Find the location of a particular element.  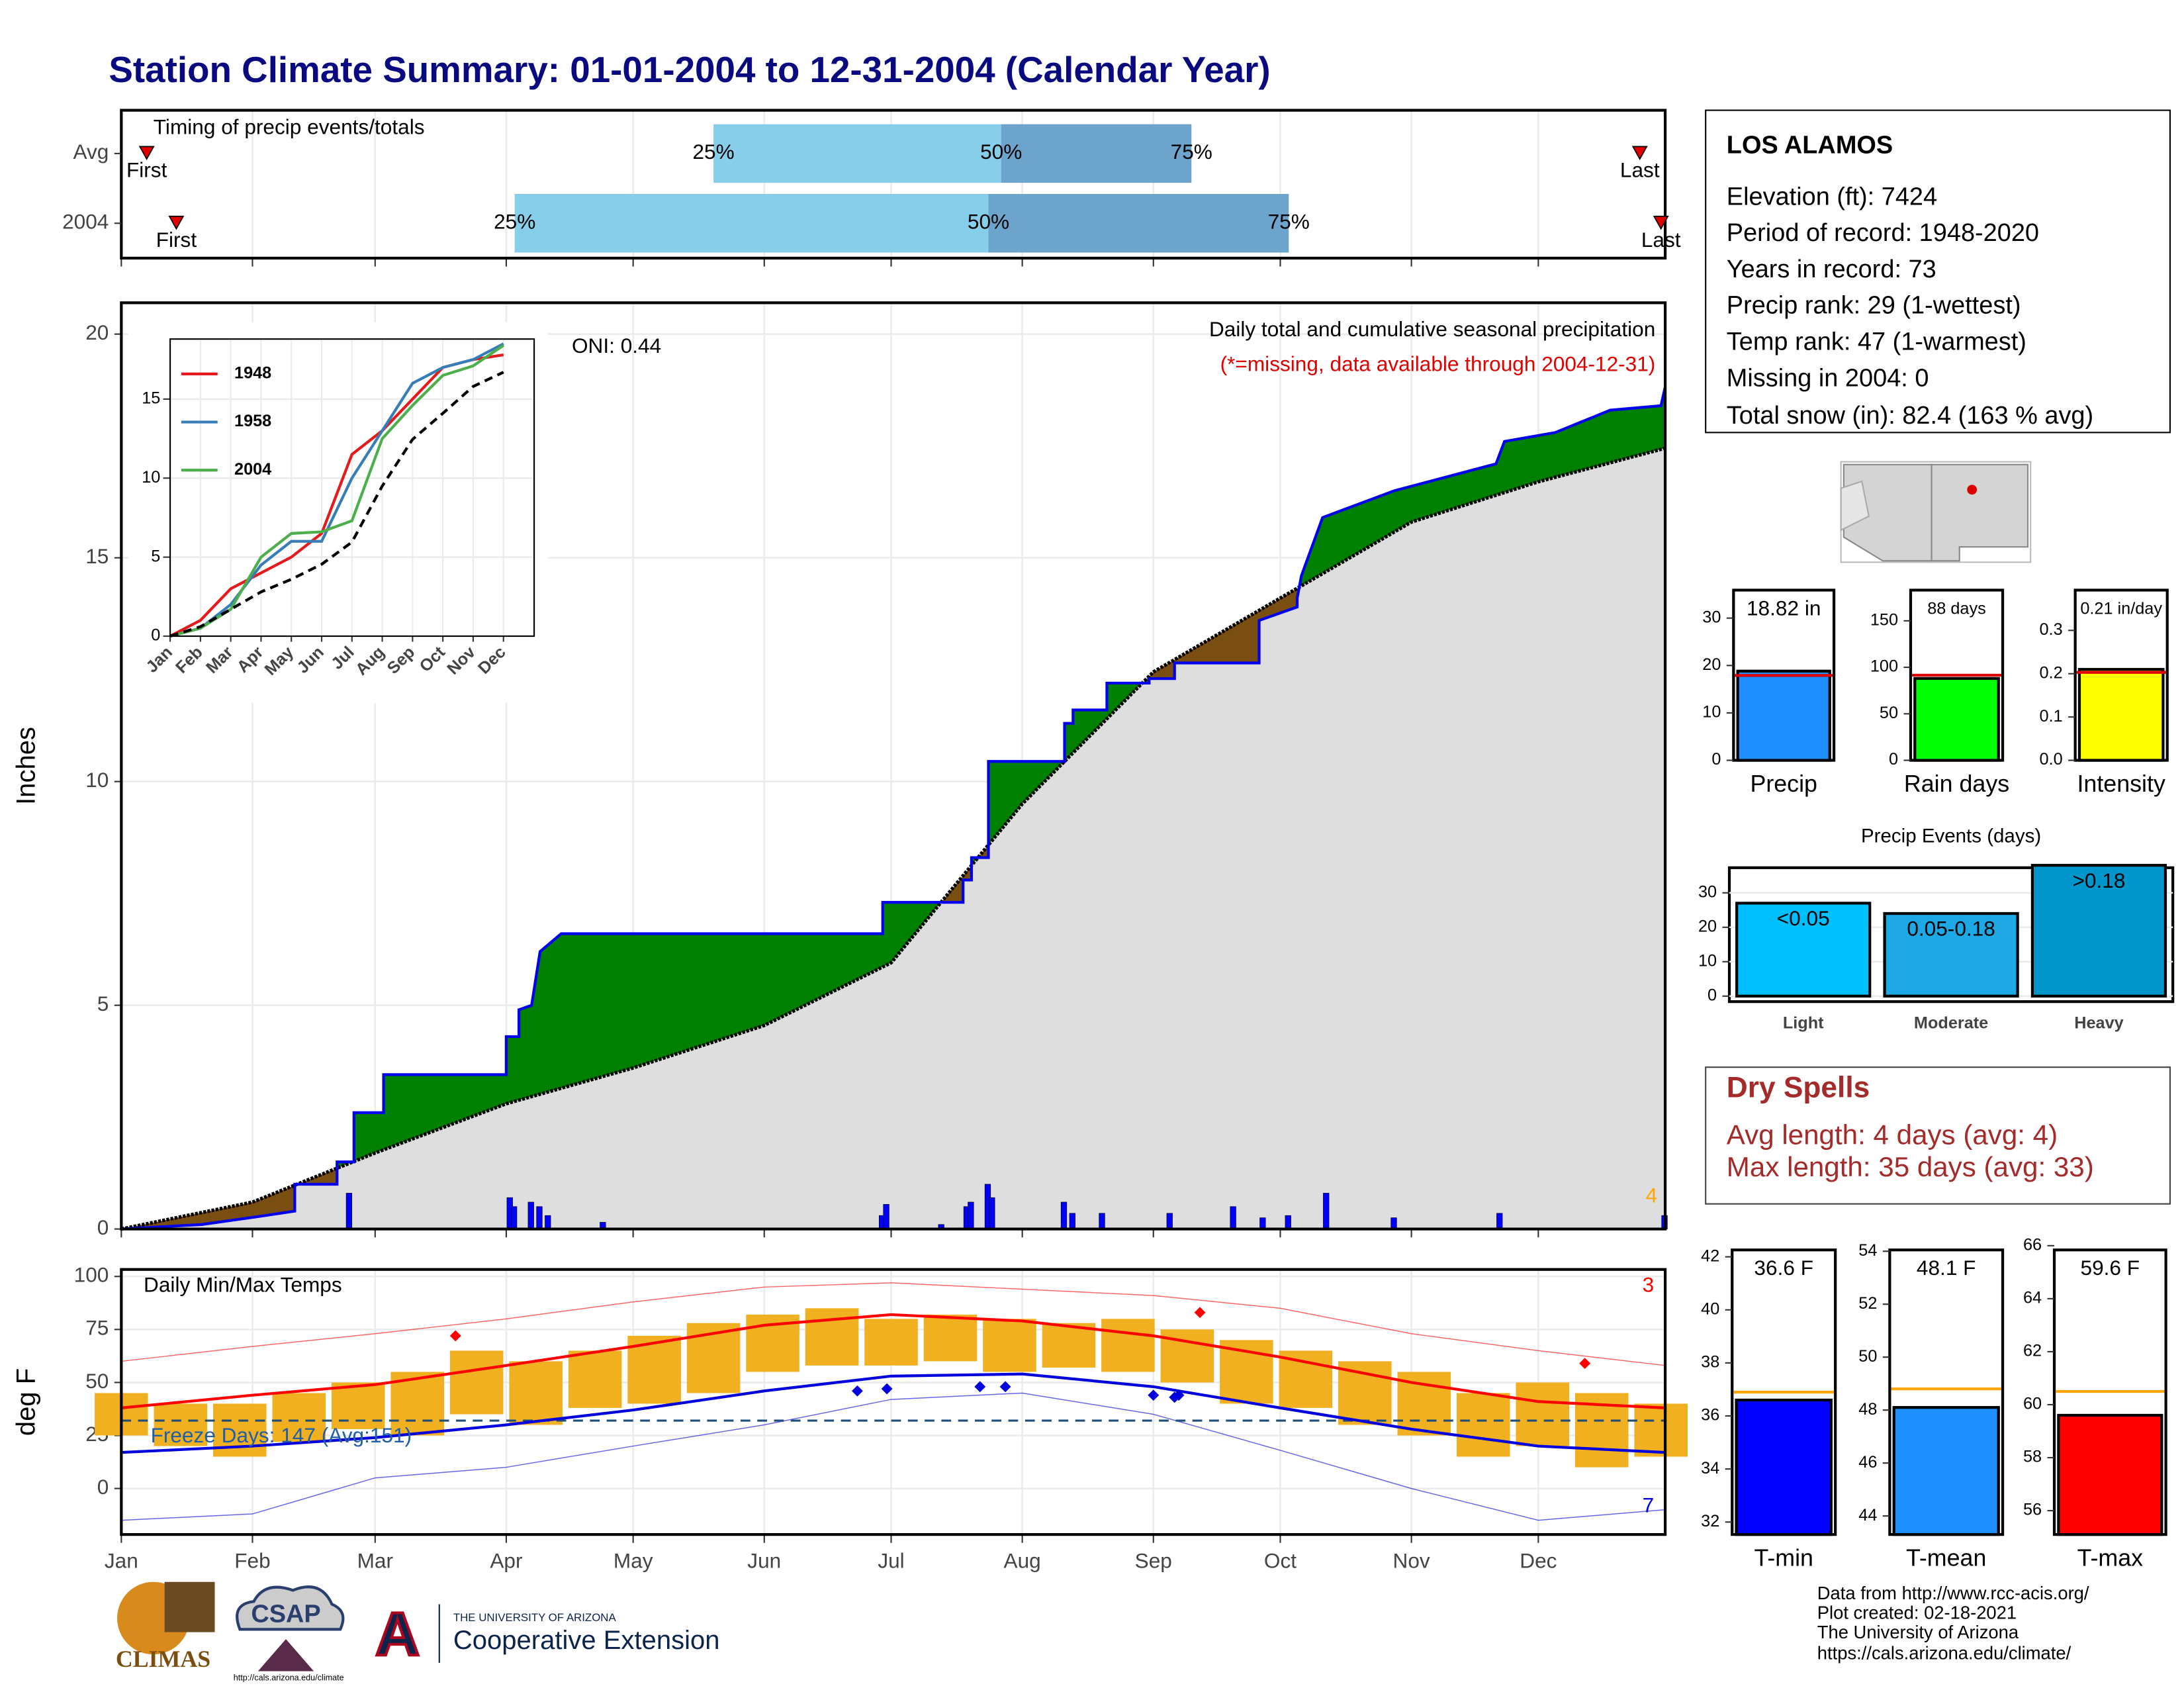

record-low-count: 7 is located at coordinates (1649, 1505).